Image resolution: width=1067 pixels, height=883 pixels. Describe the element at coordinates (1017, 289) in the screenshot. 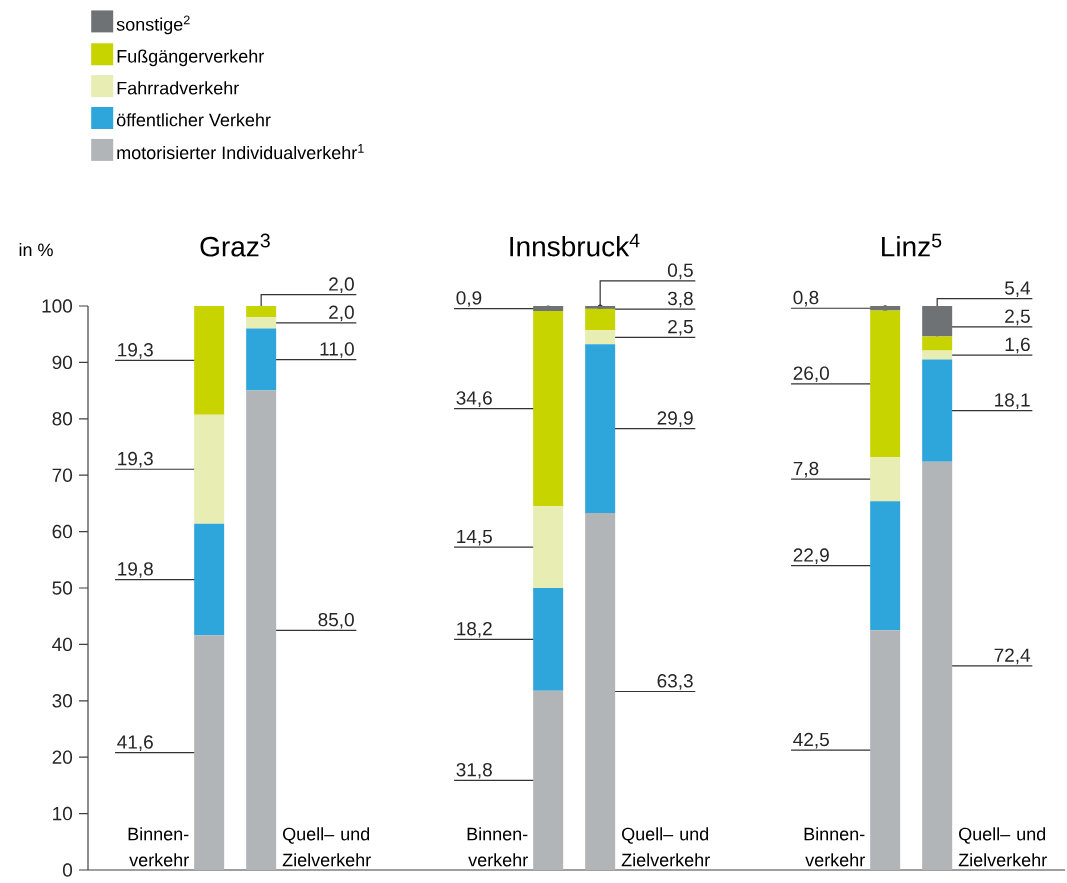

I see `data-label: 5,4` at that location.